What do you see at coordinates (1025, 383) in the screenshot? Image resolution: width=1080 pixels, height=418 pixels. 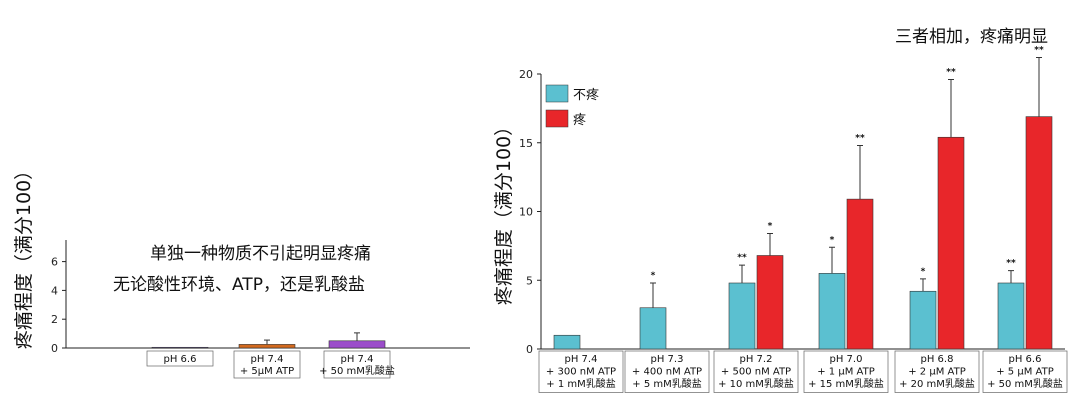 I see `right-category-label: + 50 mM乳酸盐` at bounding box center [1025, 383].